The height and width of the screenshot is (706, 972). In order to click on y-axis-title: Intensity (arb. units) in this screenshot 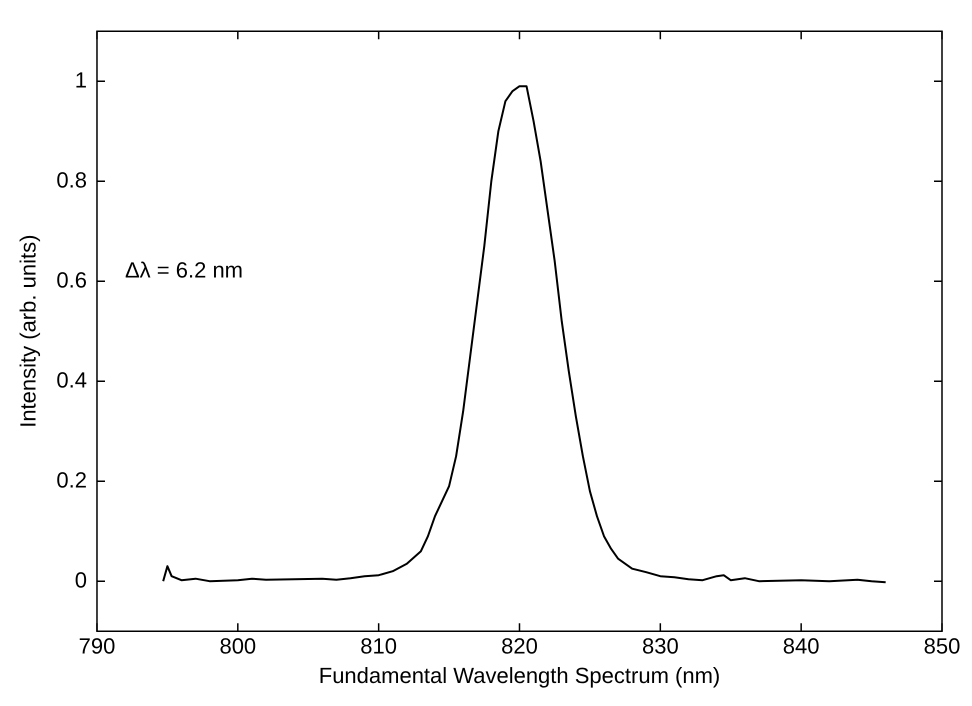, I will do `click(27, 331)`.